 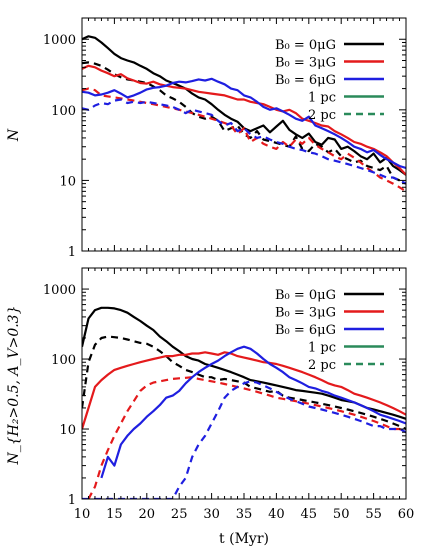 What do you see at coordinates (82, 514) in the screenshot?
I see `x-tick-label: 10` at bounding box center [82, 514].